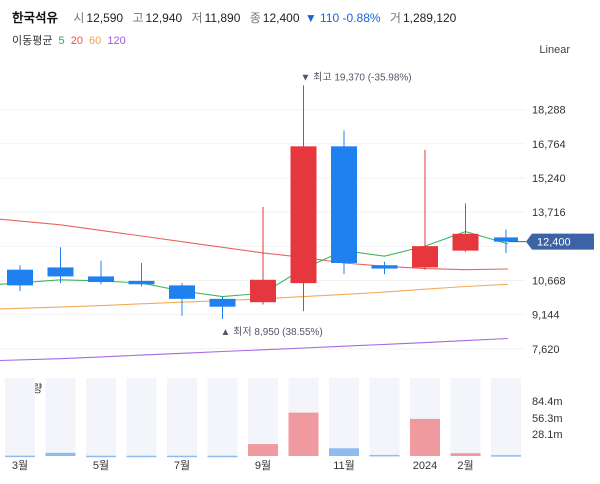 The height and width of the screenshot is (484, 600). I want to click on high-label: 고, so click(138, 18).